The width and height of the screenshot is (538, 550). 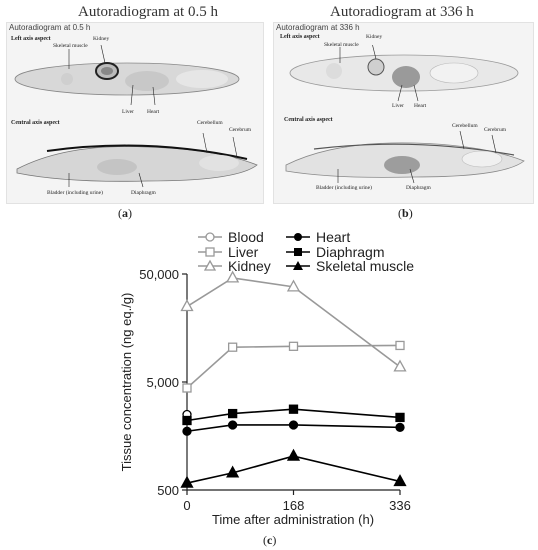 I want to click on legend-label-blood: Blood, so click(x=246, y=237).